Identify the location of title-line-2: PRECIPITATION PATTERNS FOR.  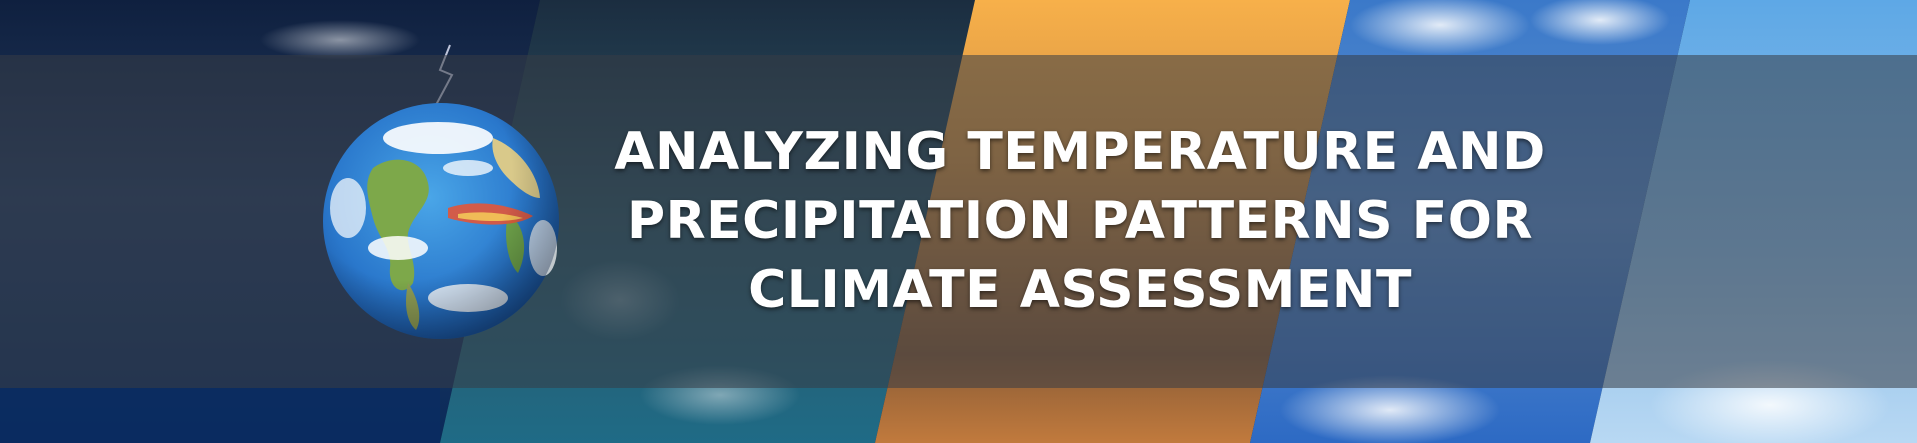
(1079, 221).